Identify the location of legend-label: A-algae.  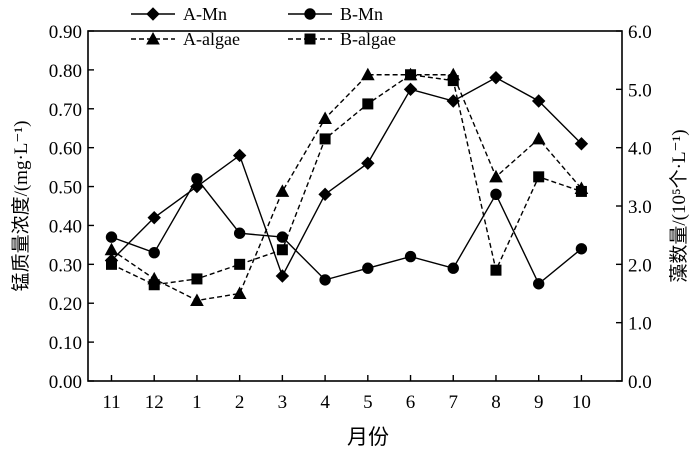
(211, 39).